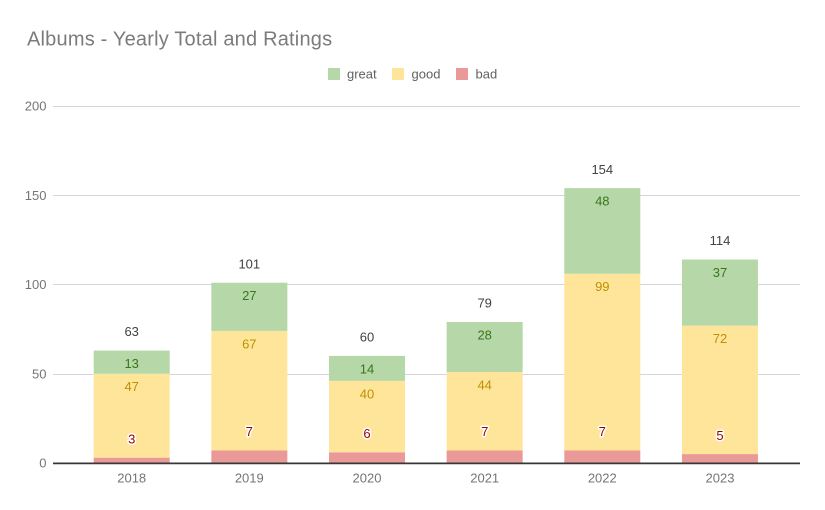 The image size is (825, 510). Describe the element at coordinates (367, 337) in the screenshot. I see `svg-text: 60` at that location.